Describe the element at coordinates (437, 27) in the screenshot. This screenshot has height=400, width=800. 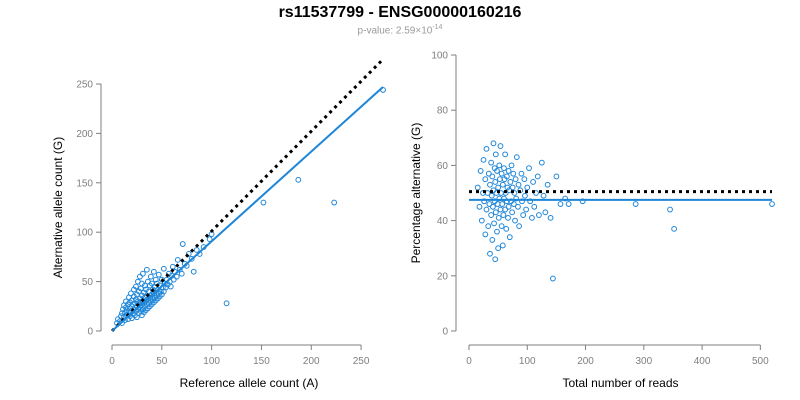
I see `p-value-exponent: -14` at that location.